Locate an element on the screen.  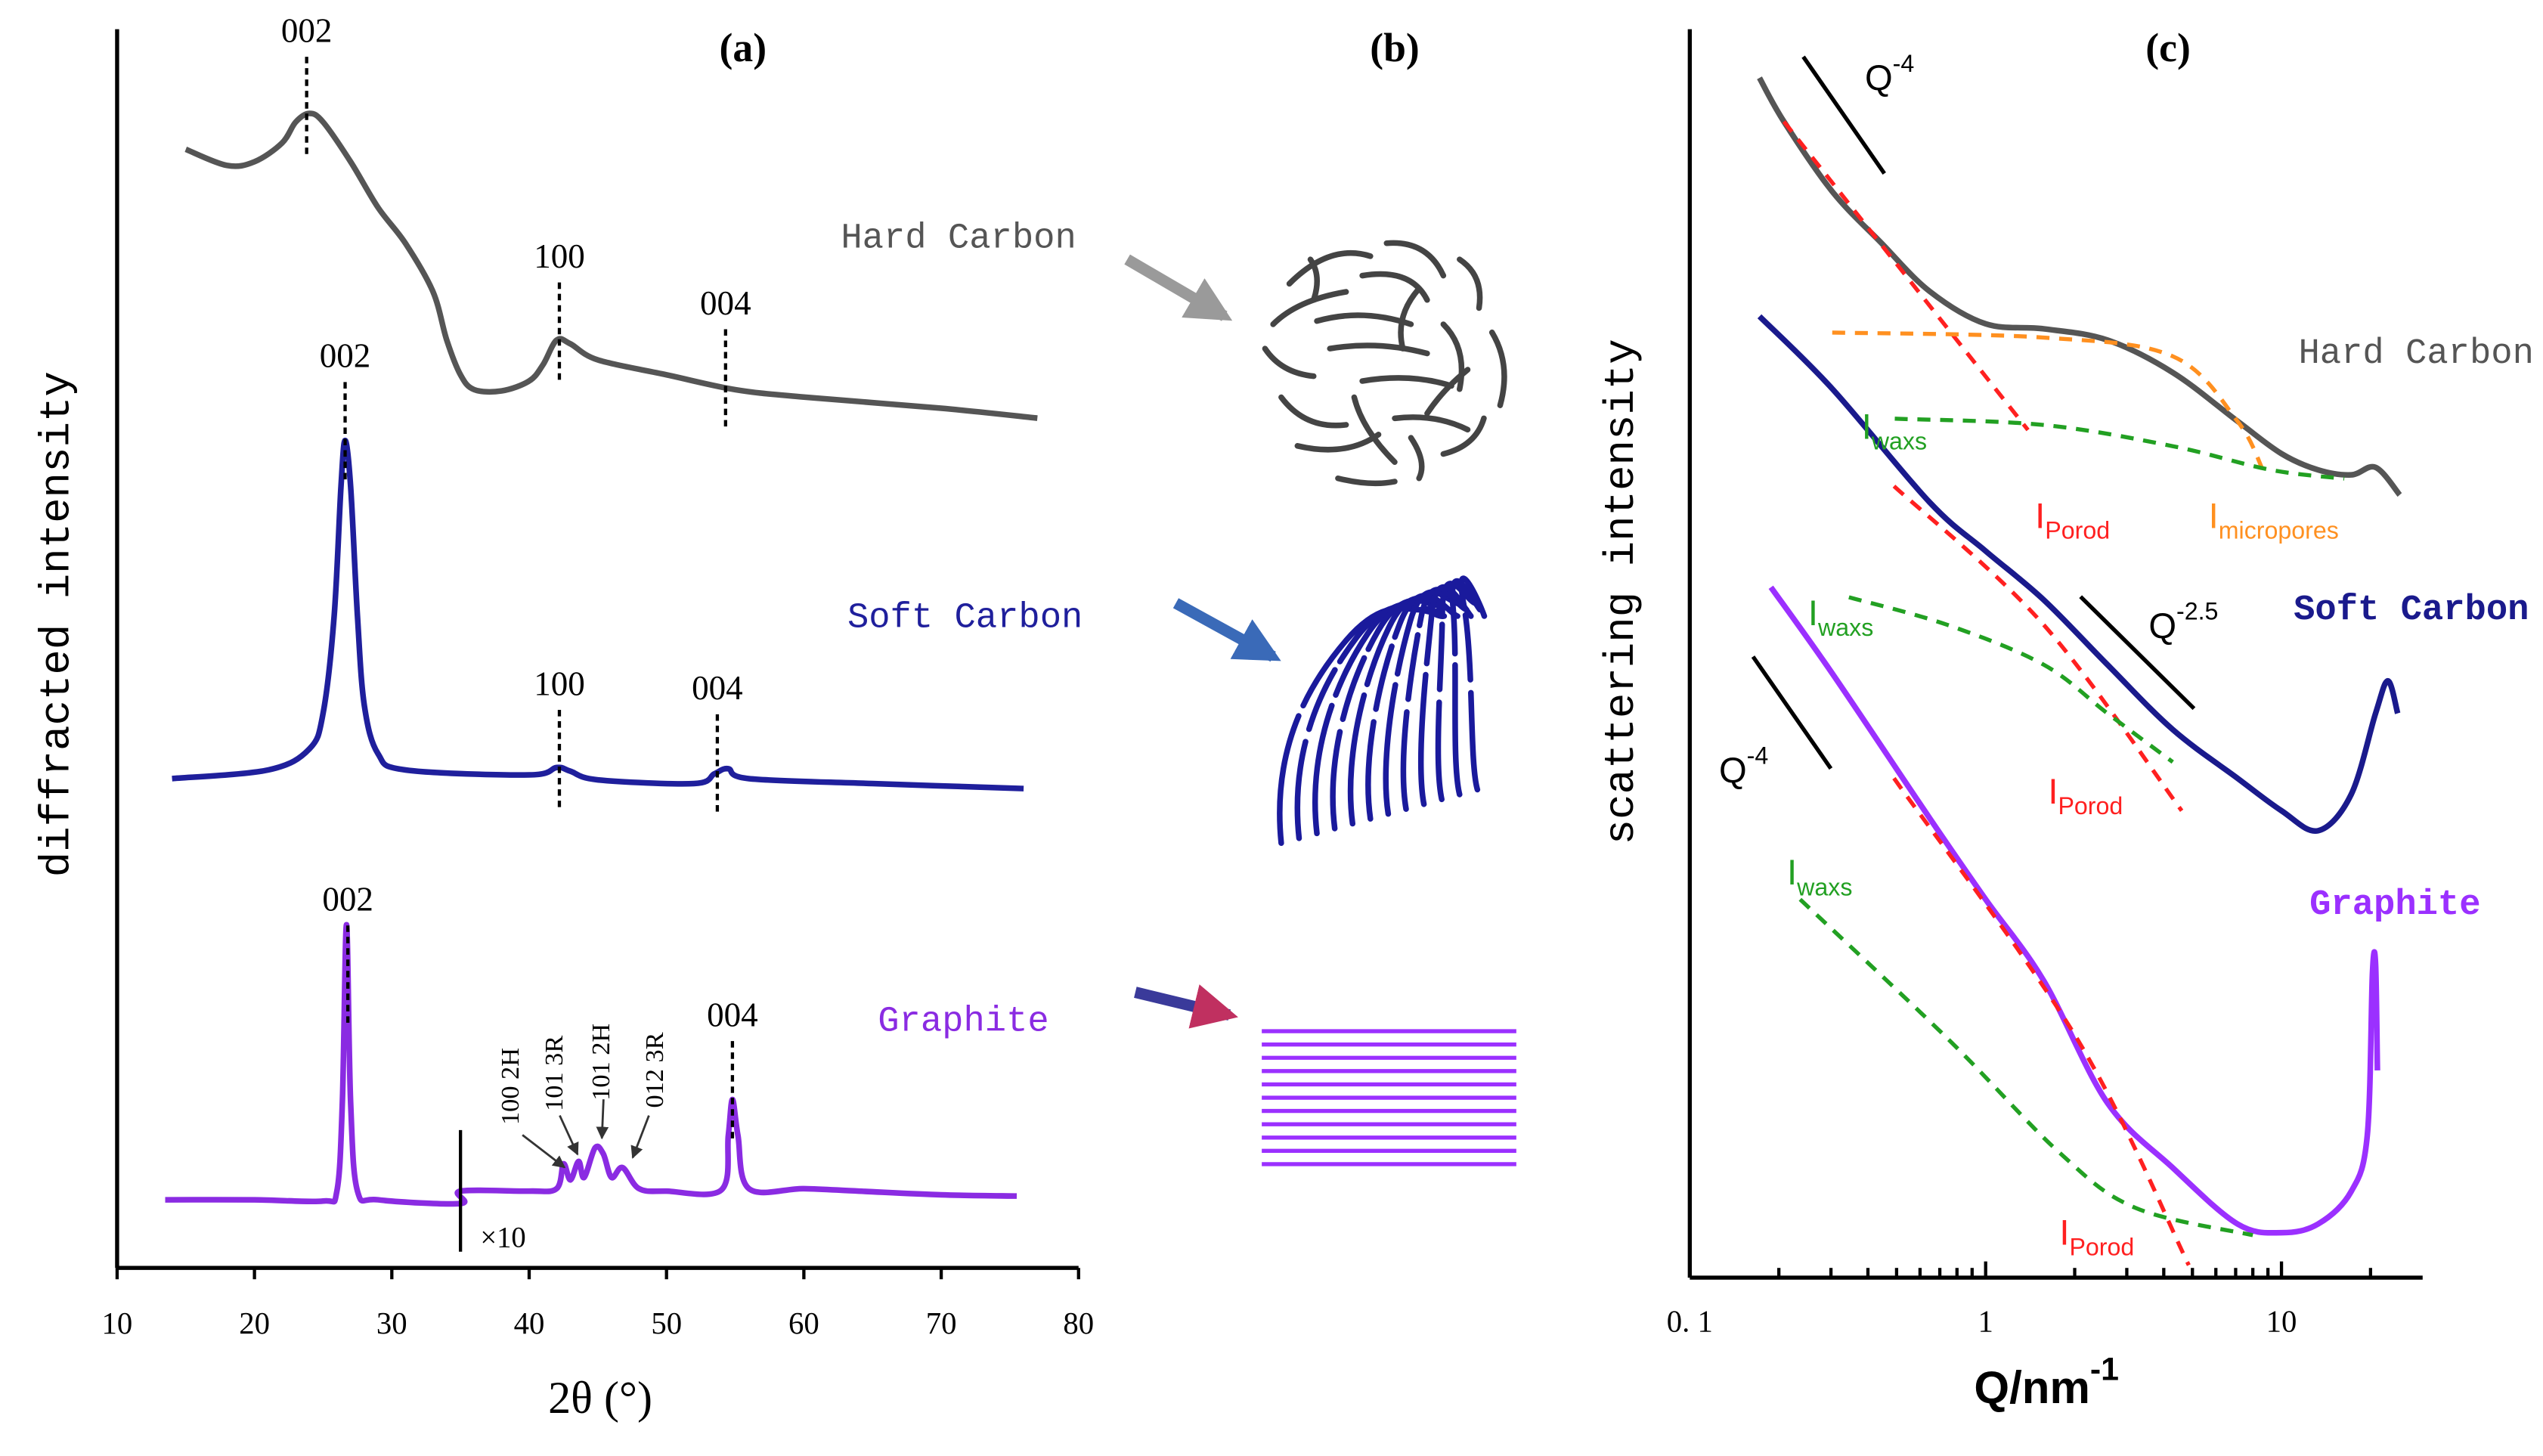
panel-title: (a) is located at coordinates (743, 47).